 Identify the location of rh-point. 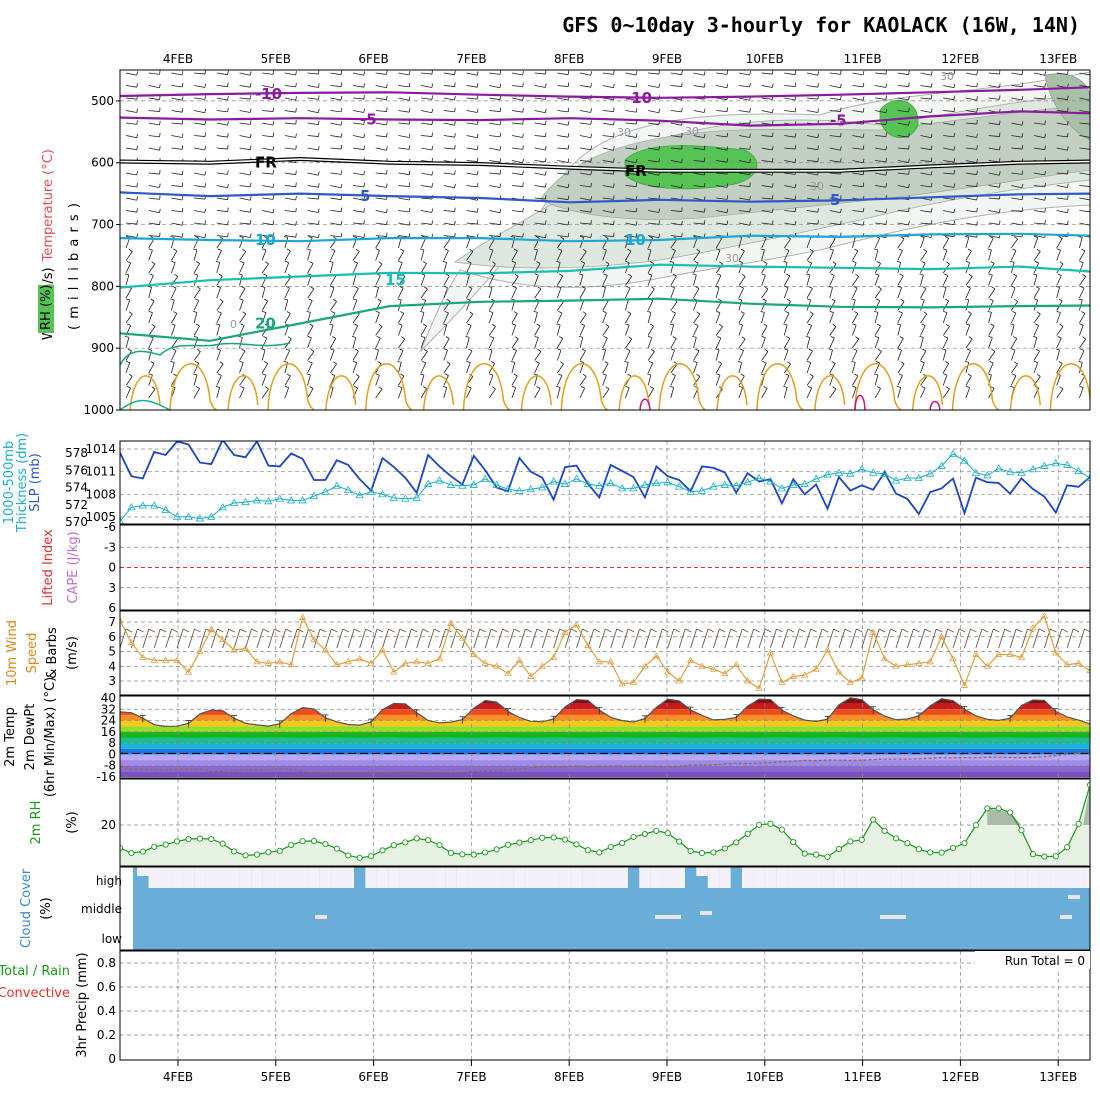
(131, 853).